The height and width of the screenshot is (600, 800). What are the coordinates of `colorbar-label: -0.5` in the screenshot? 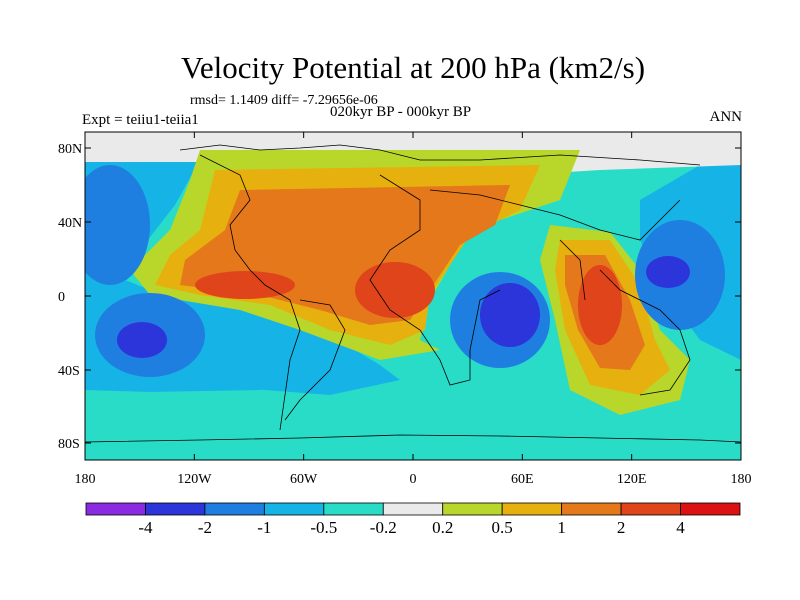 It's located at (324, 527).